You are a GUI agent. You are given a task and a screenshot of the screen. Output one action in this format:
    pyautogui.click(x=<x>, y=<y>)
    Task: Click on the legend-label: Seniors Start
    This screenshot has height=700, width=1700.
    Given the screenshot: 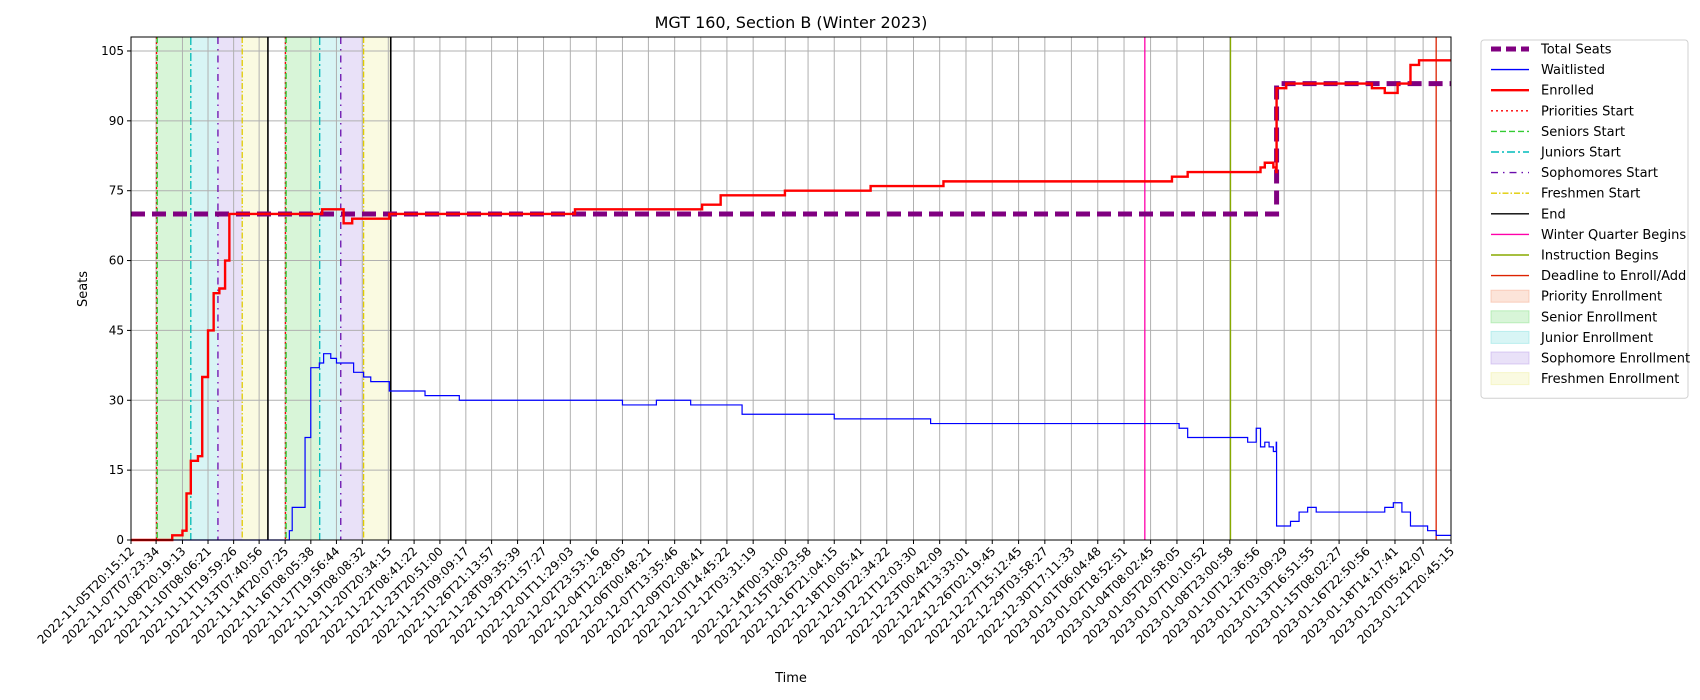 What is the action you would take?
    pyautogui.click(x=1583, y=132)
    